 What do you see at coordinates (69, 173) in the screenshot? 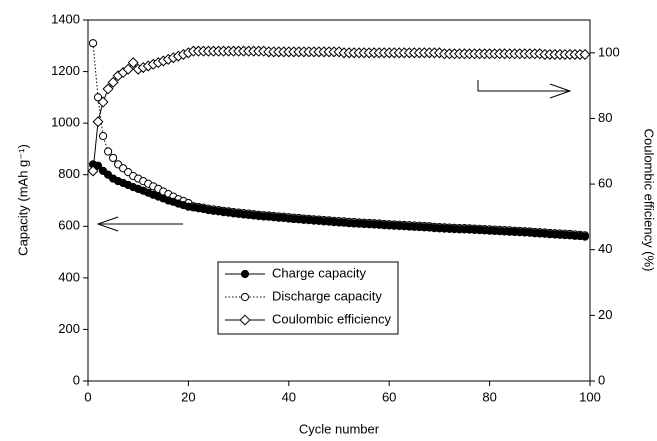
I see `y-tick-label: 800` at bounding box center [69, 173].